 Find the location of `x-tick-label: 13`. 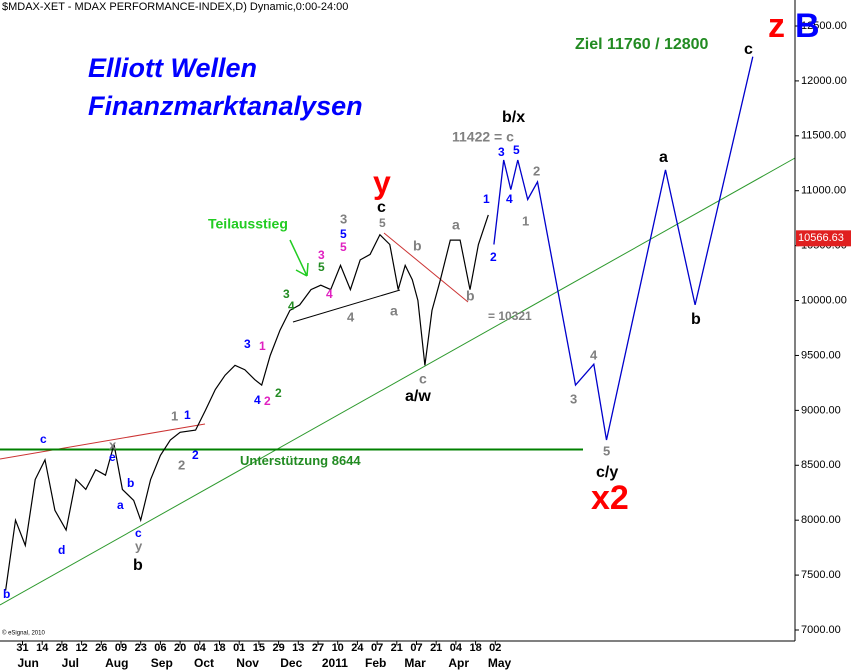

x-tick-label: 13 is located at coordinates (298, 648).